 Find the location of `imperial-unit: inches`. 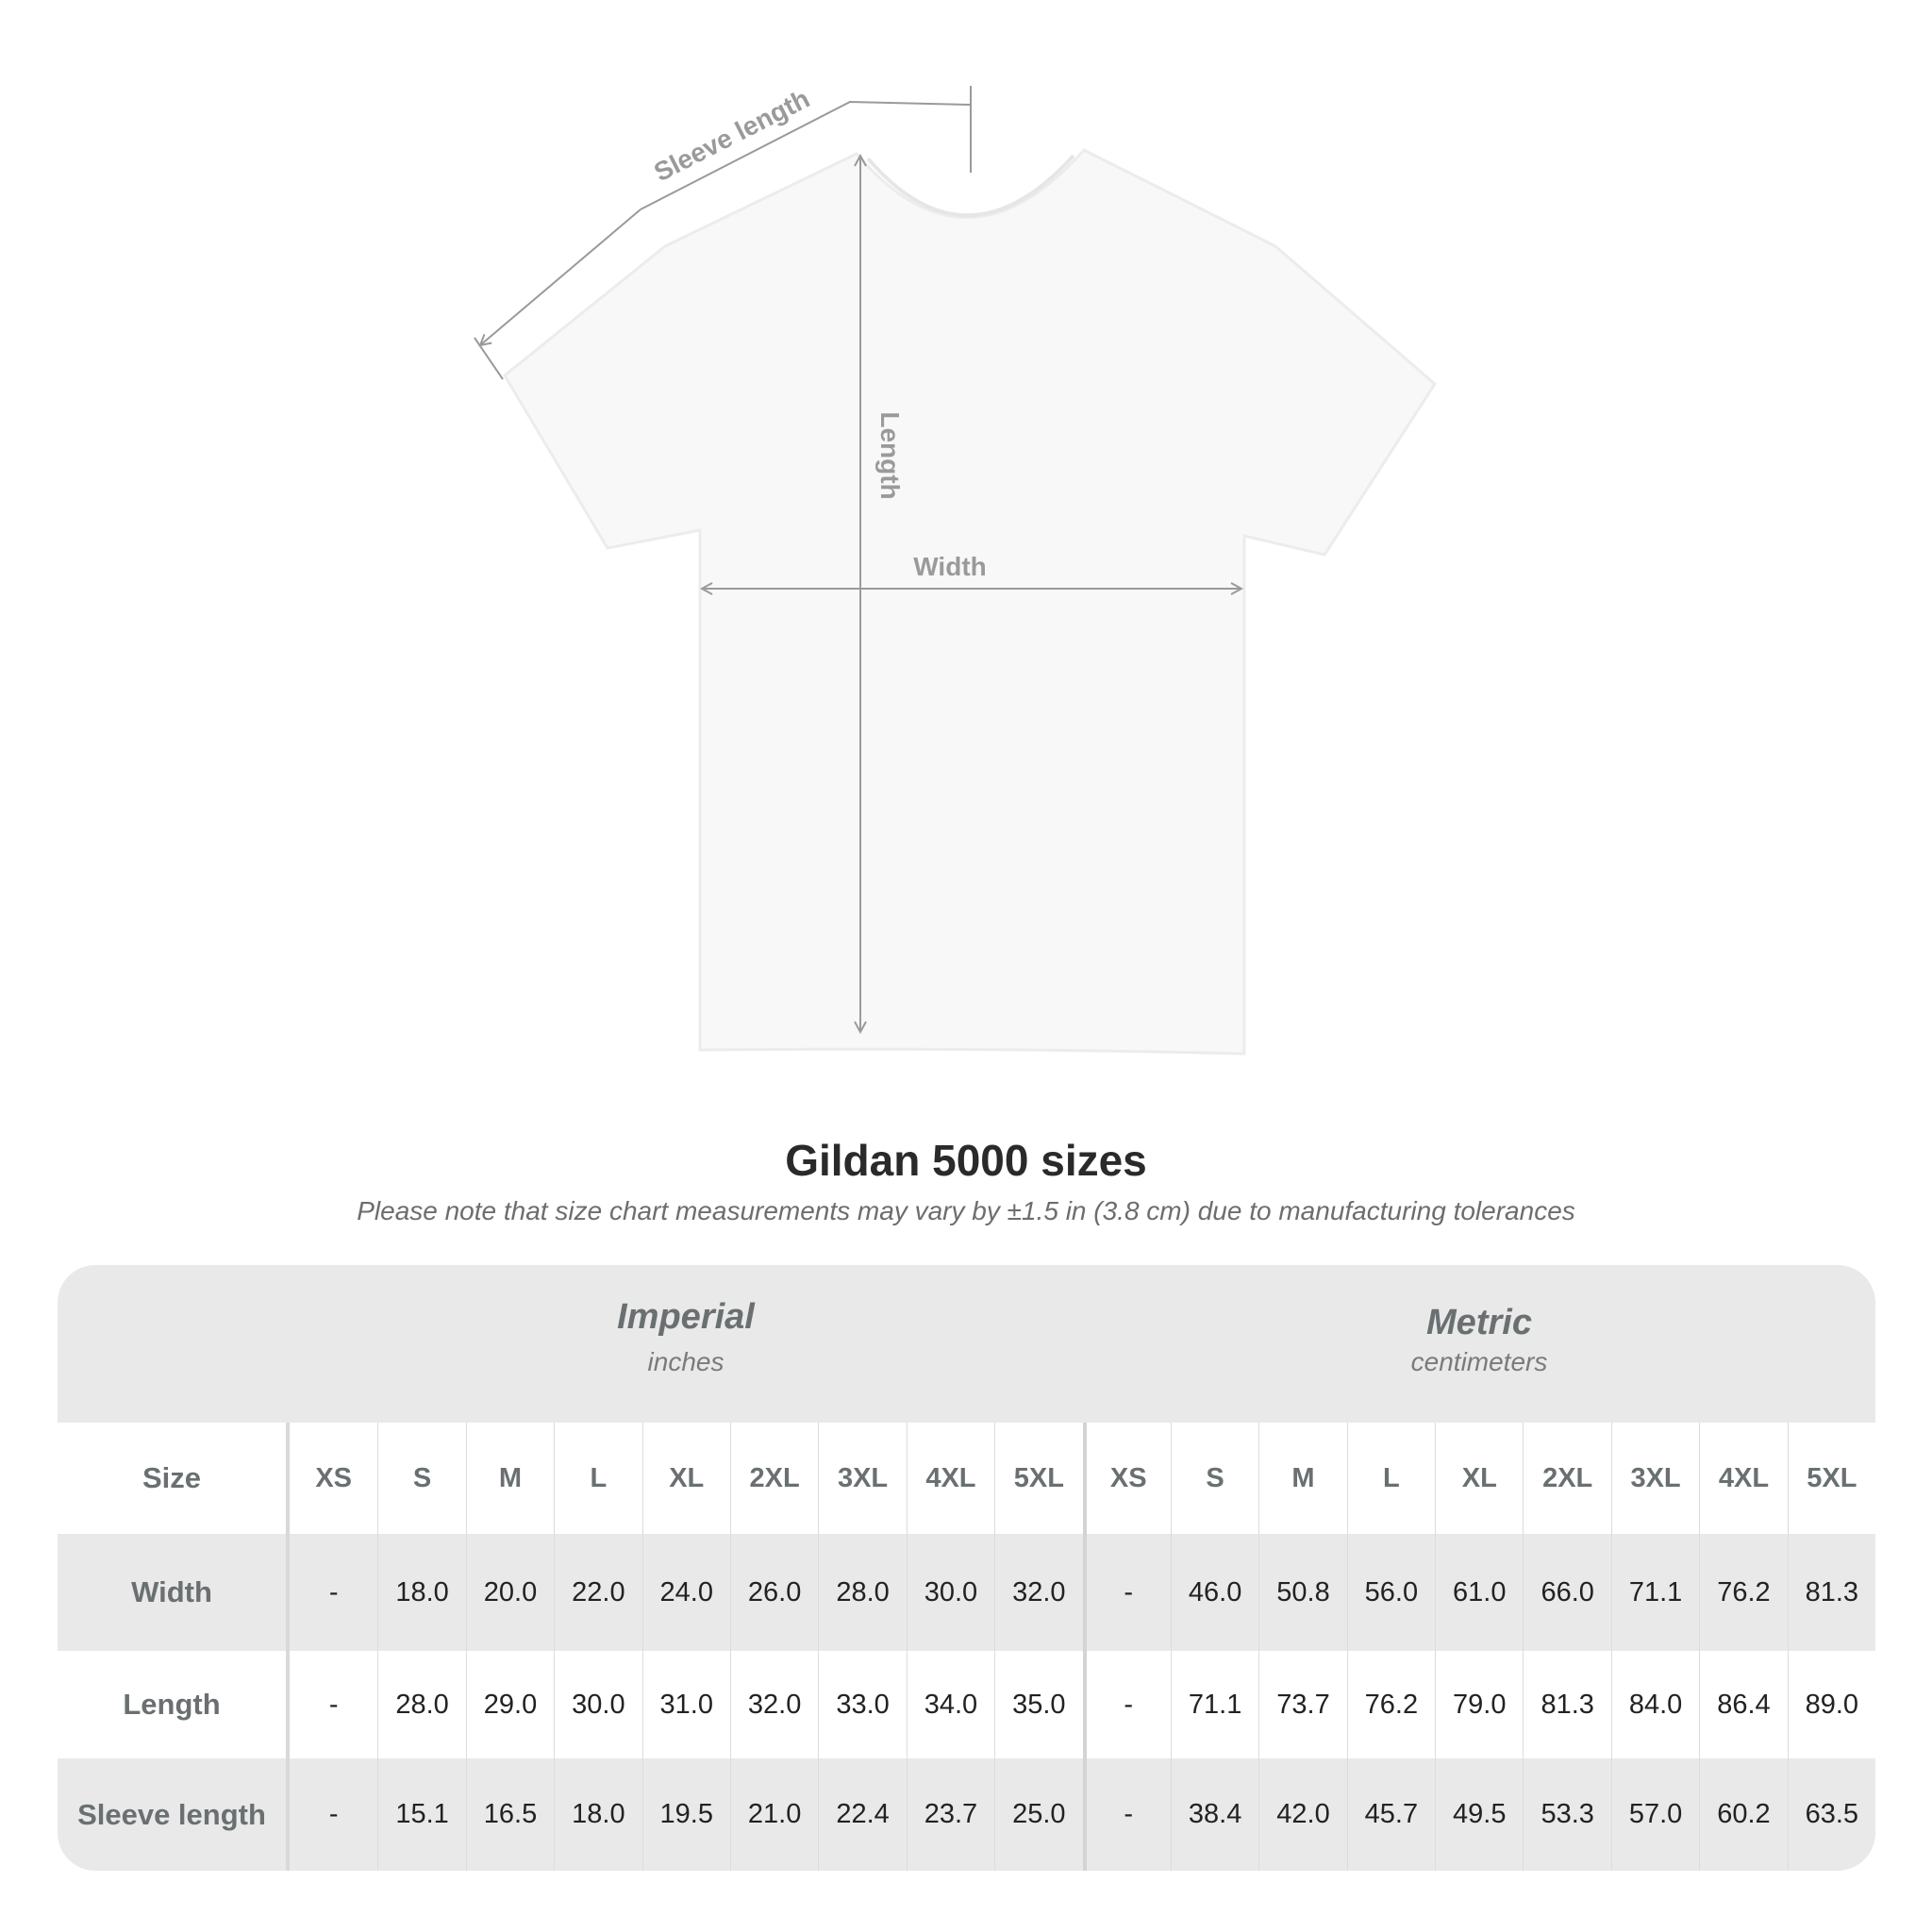

imperial-unit: inches is located at coordinates (686, 1361).